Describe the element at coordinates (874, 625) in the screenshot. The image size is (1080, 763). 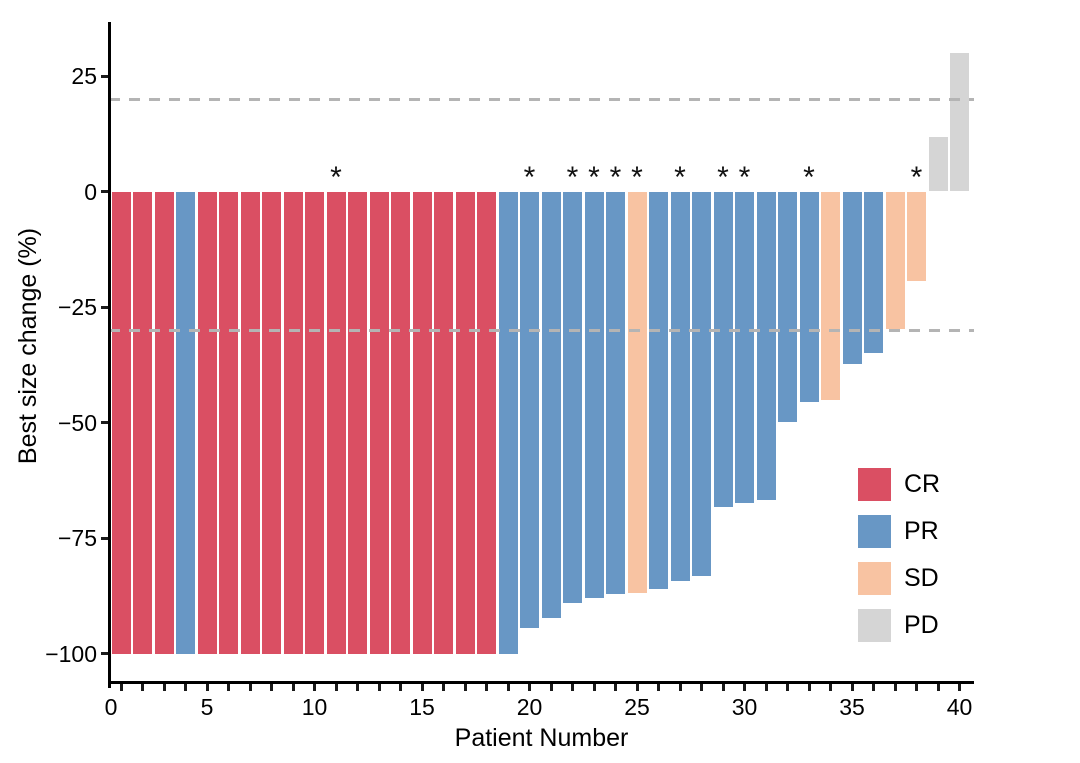
I see `legend-swatch-pd` at that location.